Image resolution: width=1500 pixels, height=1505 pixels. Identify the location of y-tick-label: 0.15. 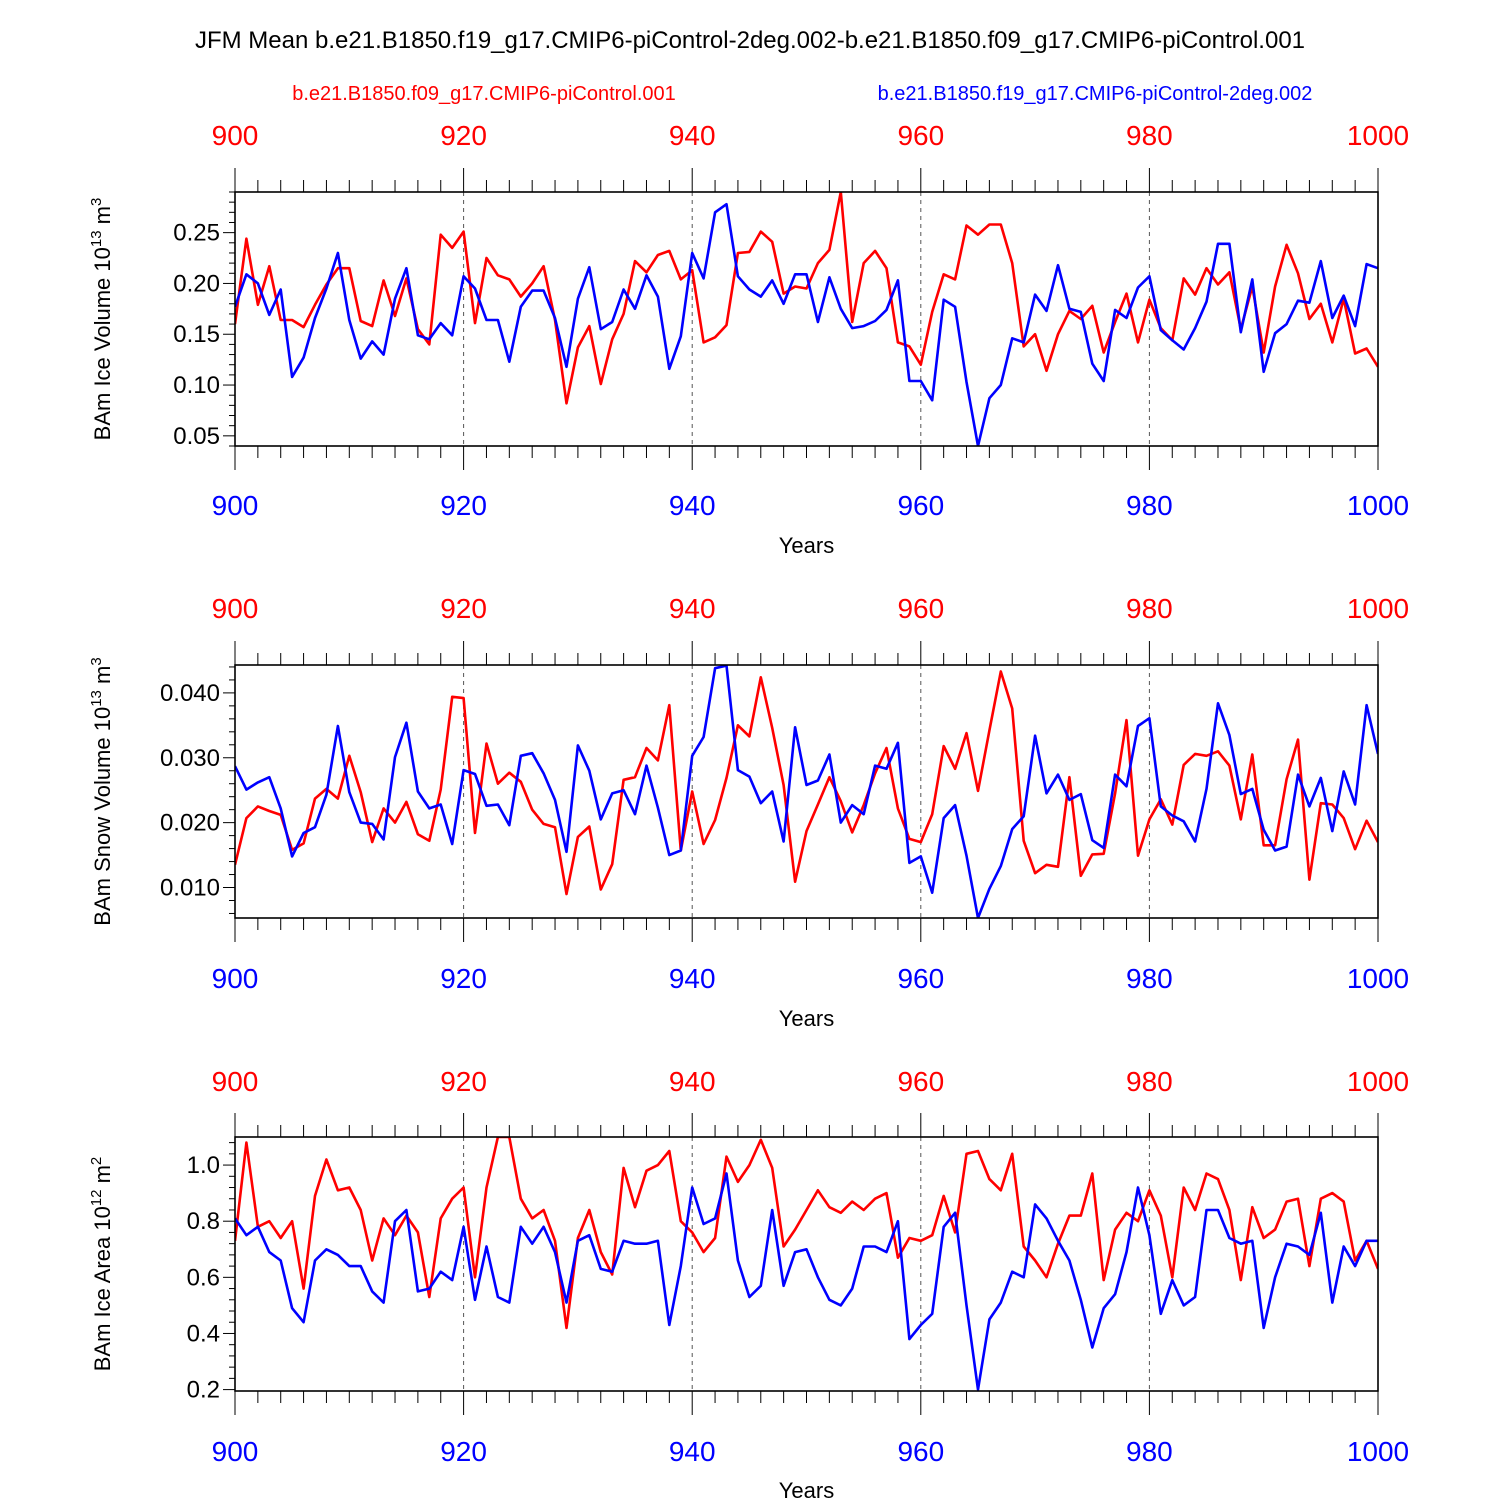
(196, 334).